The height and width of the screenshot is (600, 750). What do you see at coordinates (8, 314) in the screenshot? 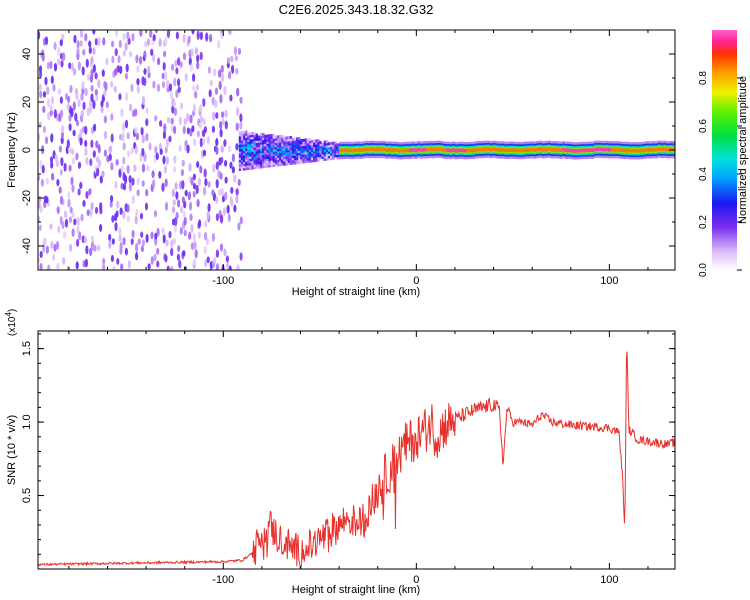
I see `snr-multiplier-exp: 4` at bounding box center [8, 314].